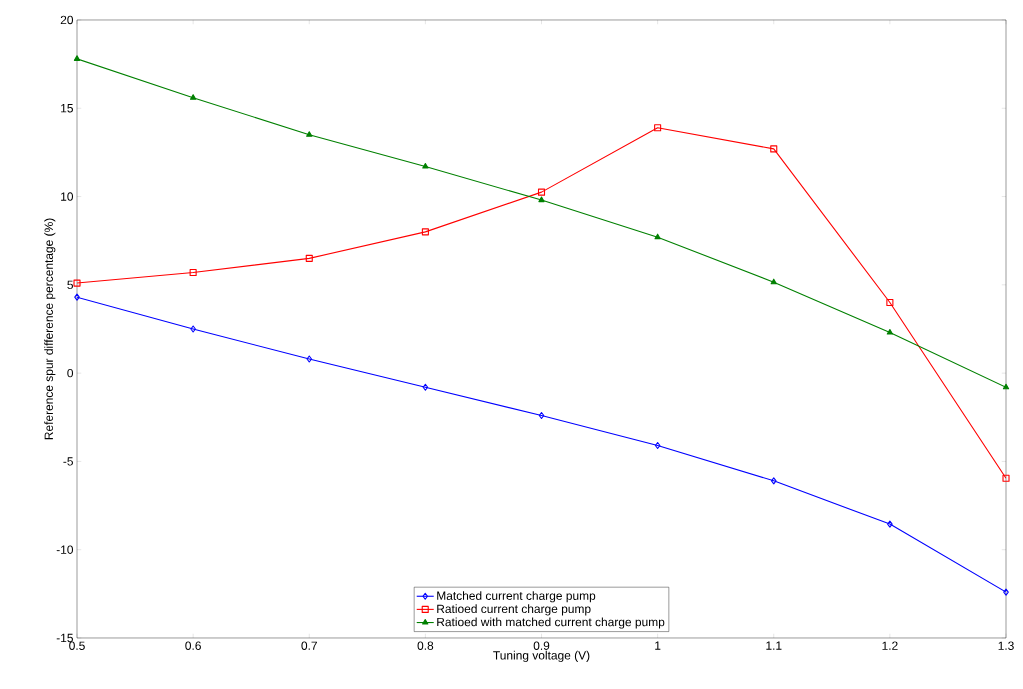  I want to click on x-tick-label: 1, so click(658, 645).